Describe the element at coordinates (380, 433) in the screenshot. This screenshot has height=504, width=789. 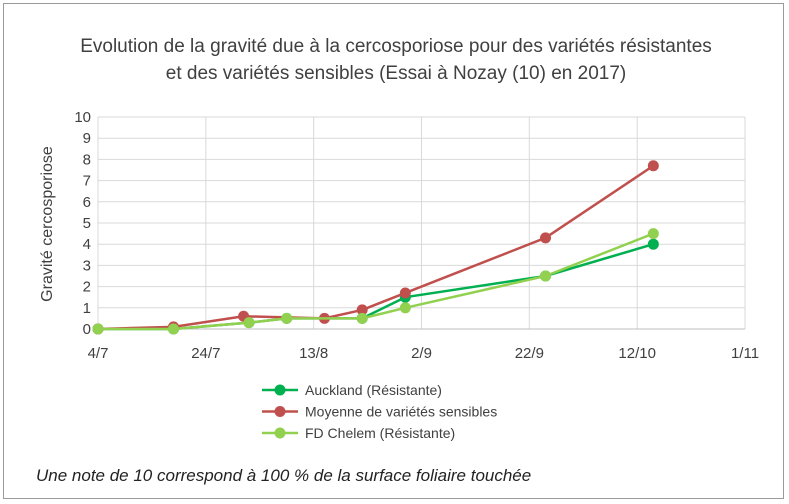
I see `legend-label: FD Chelem (Résistante)` at that location.